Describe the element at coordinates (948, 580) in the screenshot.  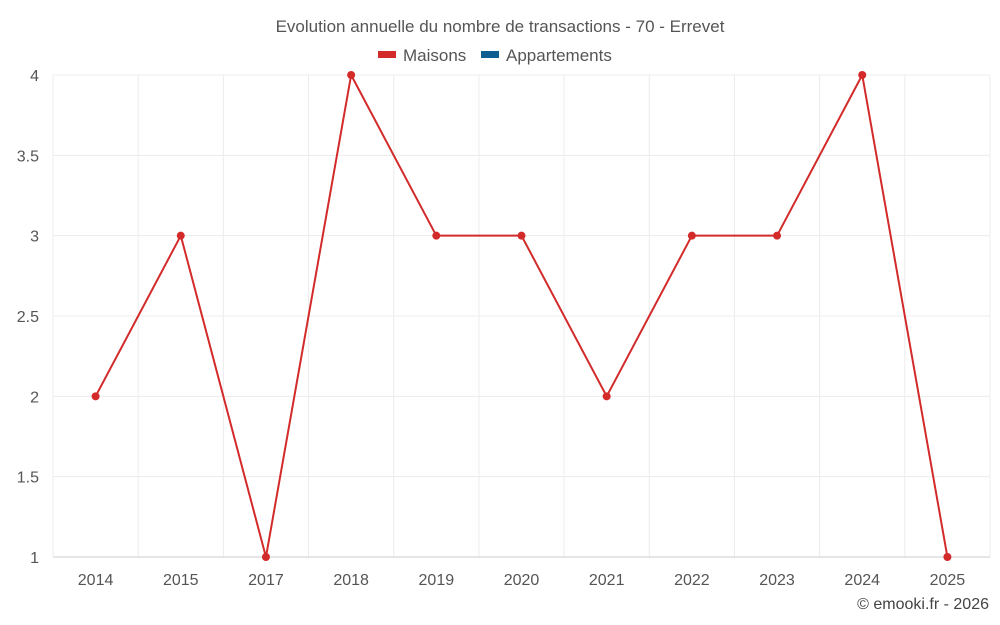
I see `x-tick-label: 2025` at that location.